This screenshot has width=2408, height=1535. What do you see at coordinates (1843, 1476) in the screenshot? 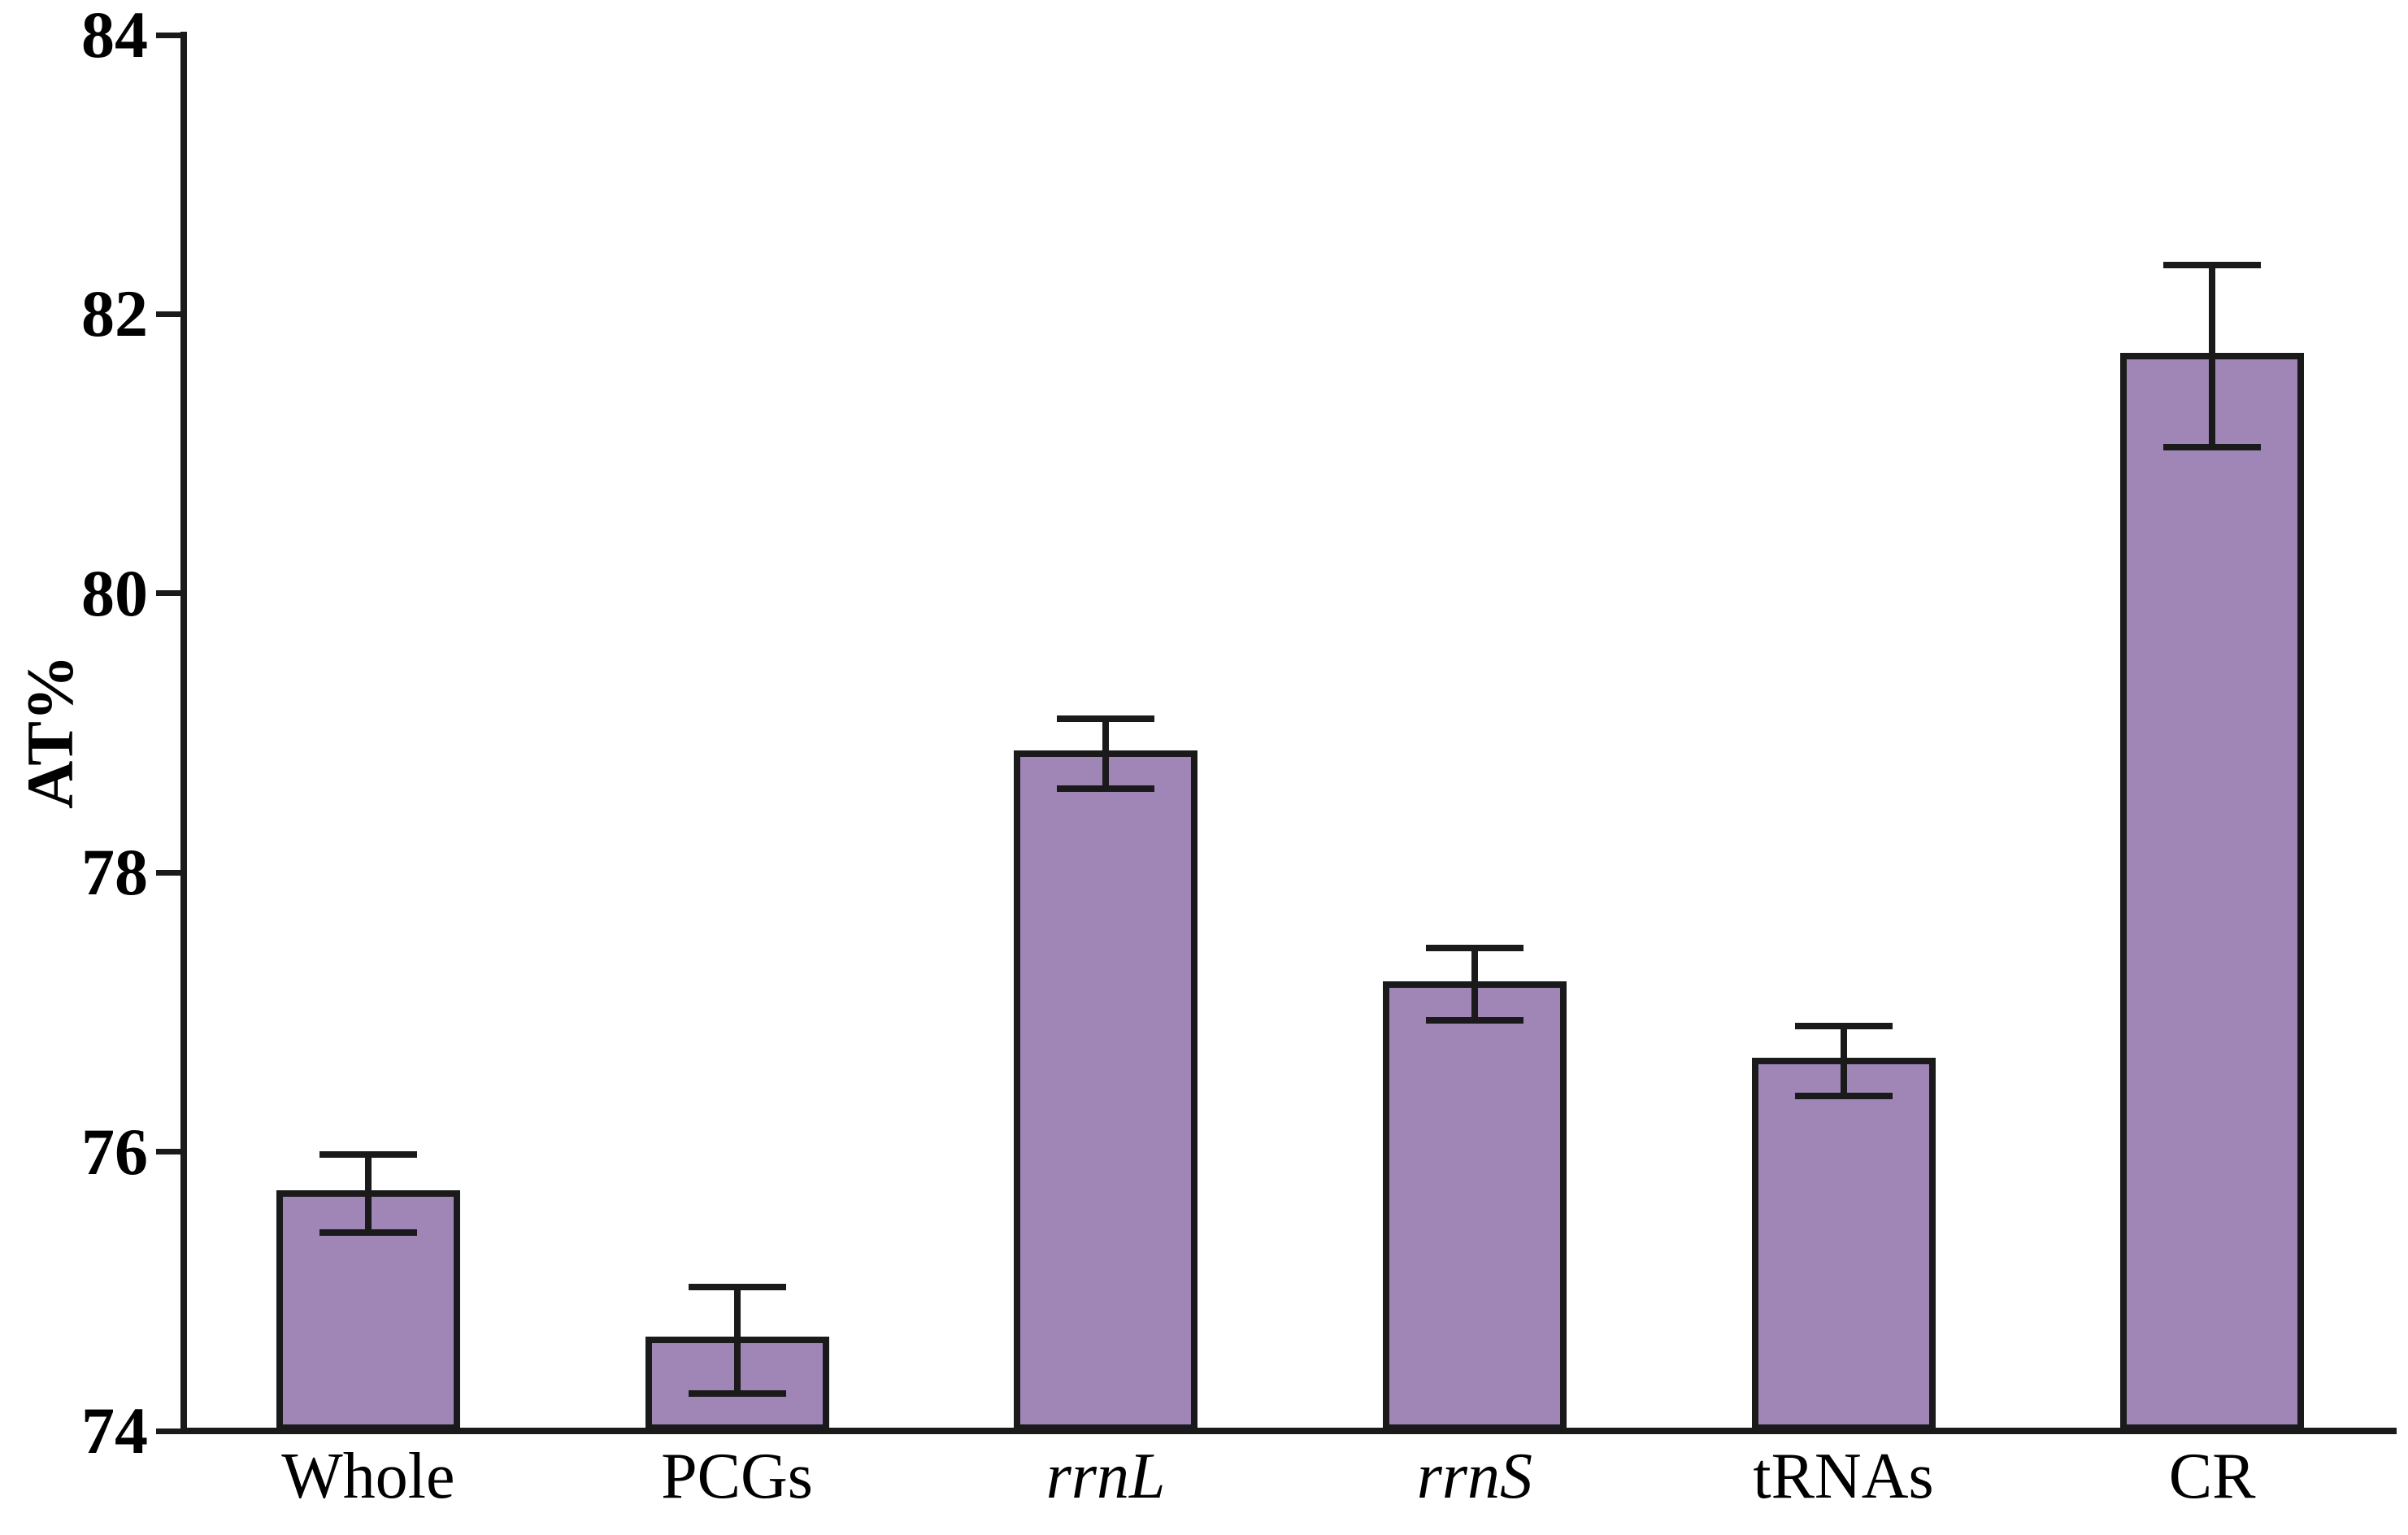
I see `x-axis-category-label: tRNAs` at bounding box center [1843, 1476].